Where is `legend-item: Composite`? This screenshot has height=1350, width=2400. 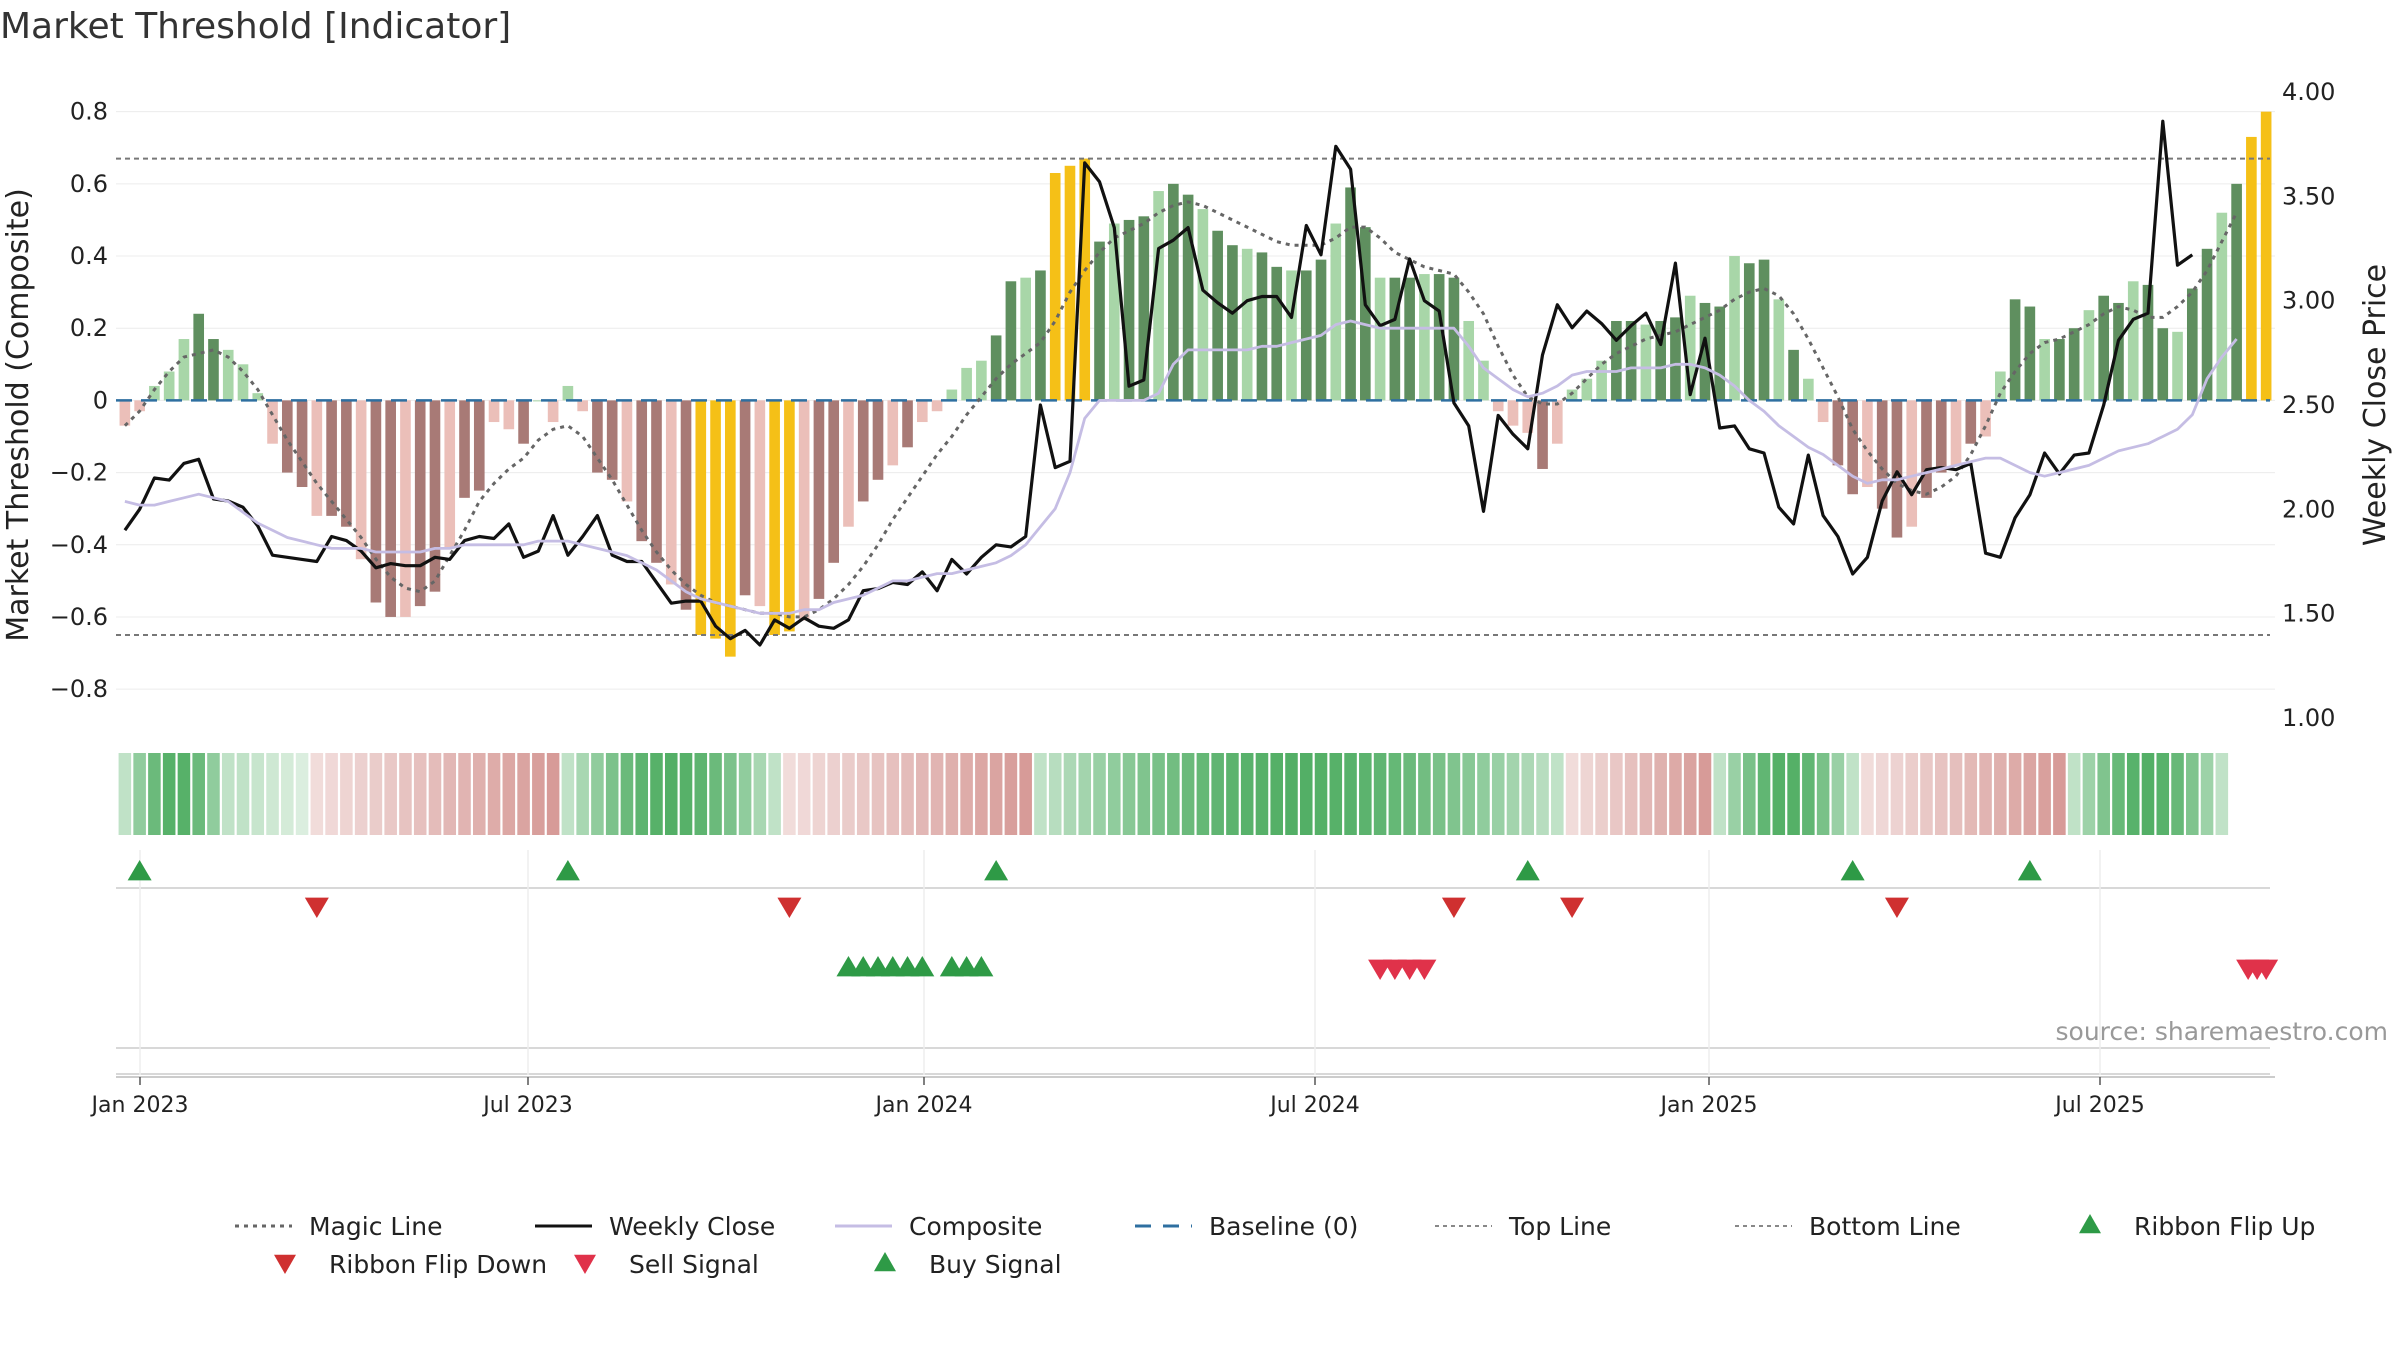
legend-item: Composite is located at coordinates (938, 1226).